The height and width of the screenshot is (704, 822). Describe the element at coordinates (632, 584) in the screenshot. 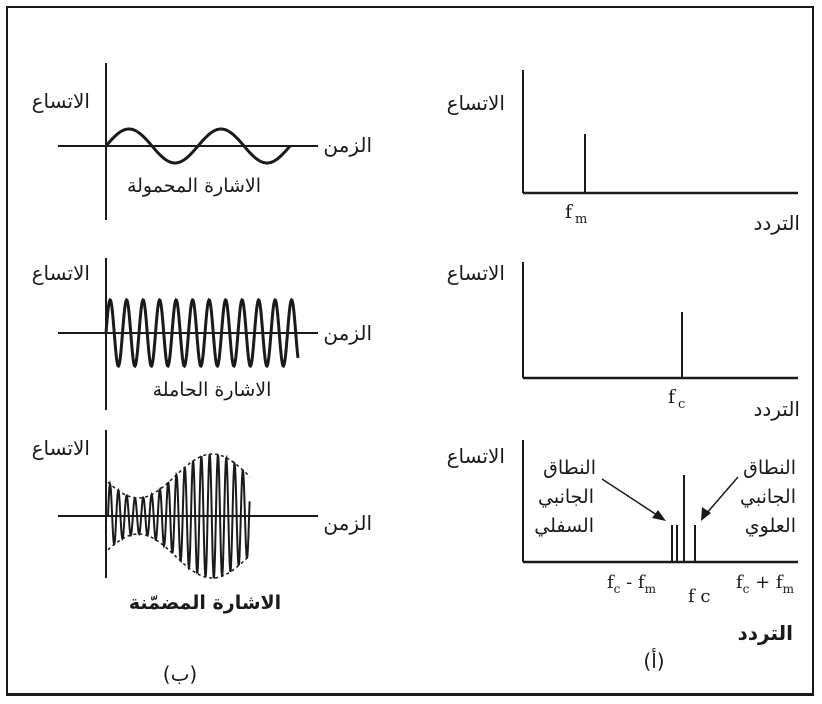

I see `fc-minus-fm-label: fc - fm` at that location.